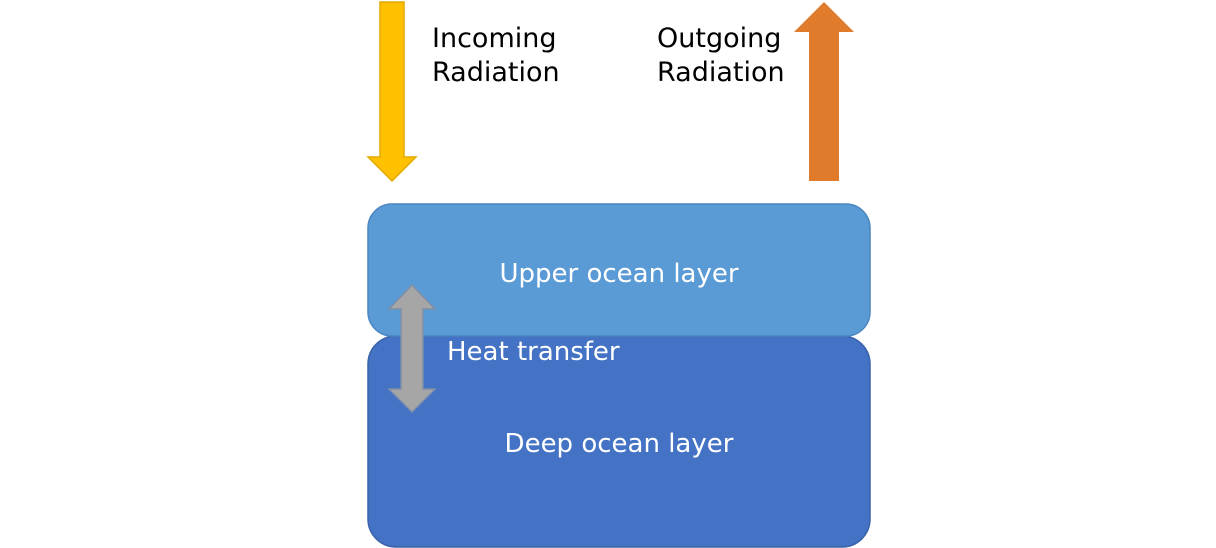 The width and height of the screenshot is (1216, 548). What do you see at coordinates (496, 72) in the screenshot?
I see `incoming-radiation-label-line2: Radiation` at bounding box center [496, 72].